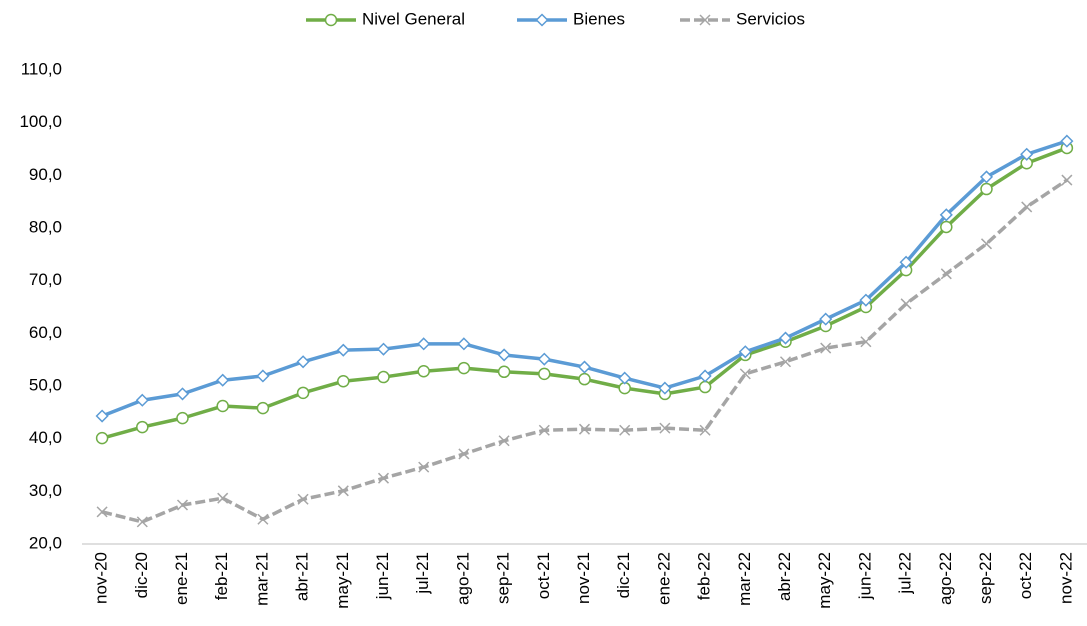  I want to click on x-tick-label: jun-22, so click(864, 576).